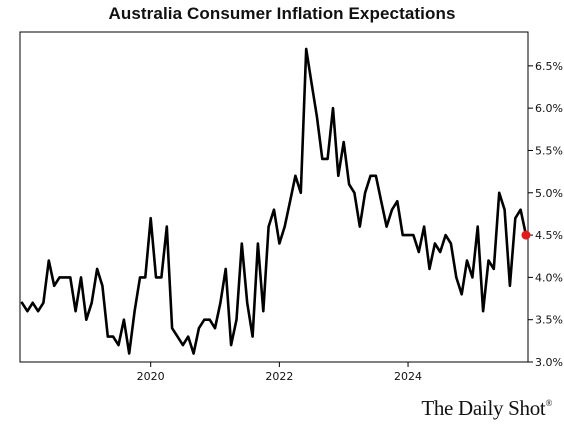  Describe the element at coordinates (549, 108) in the screenshot. I see `y-tick-label: 6.0%` at that location.